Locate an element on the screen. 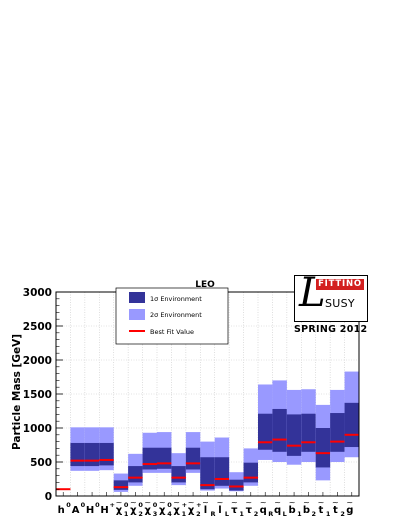 The height and width of the screenshot is (527, 407). fittino-logo: L FITTINO SUSY is located at coordinates (331, 297).